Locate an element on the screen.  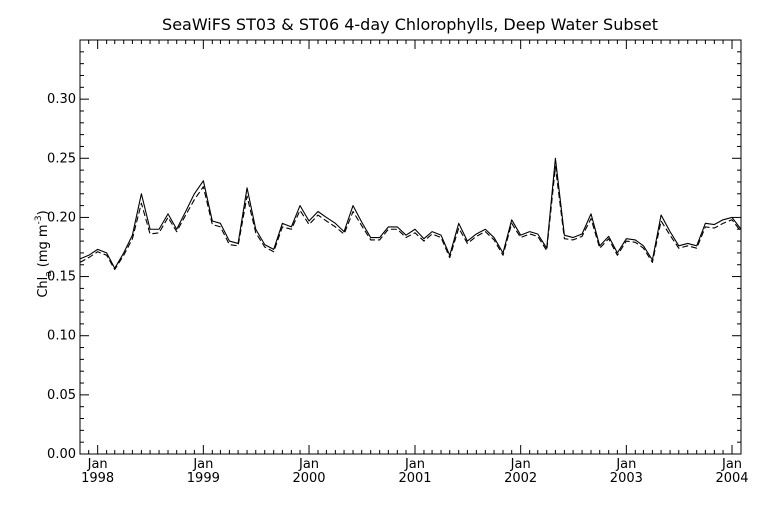
y-tick-label-5: 0.25 is located at coordinates (61, 158).